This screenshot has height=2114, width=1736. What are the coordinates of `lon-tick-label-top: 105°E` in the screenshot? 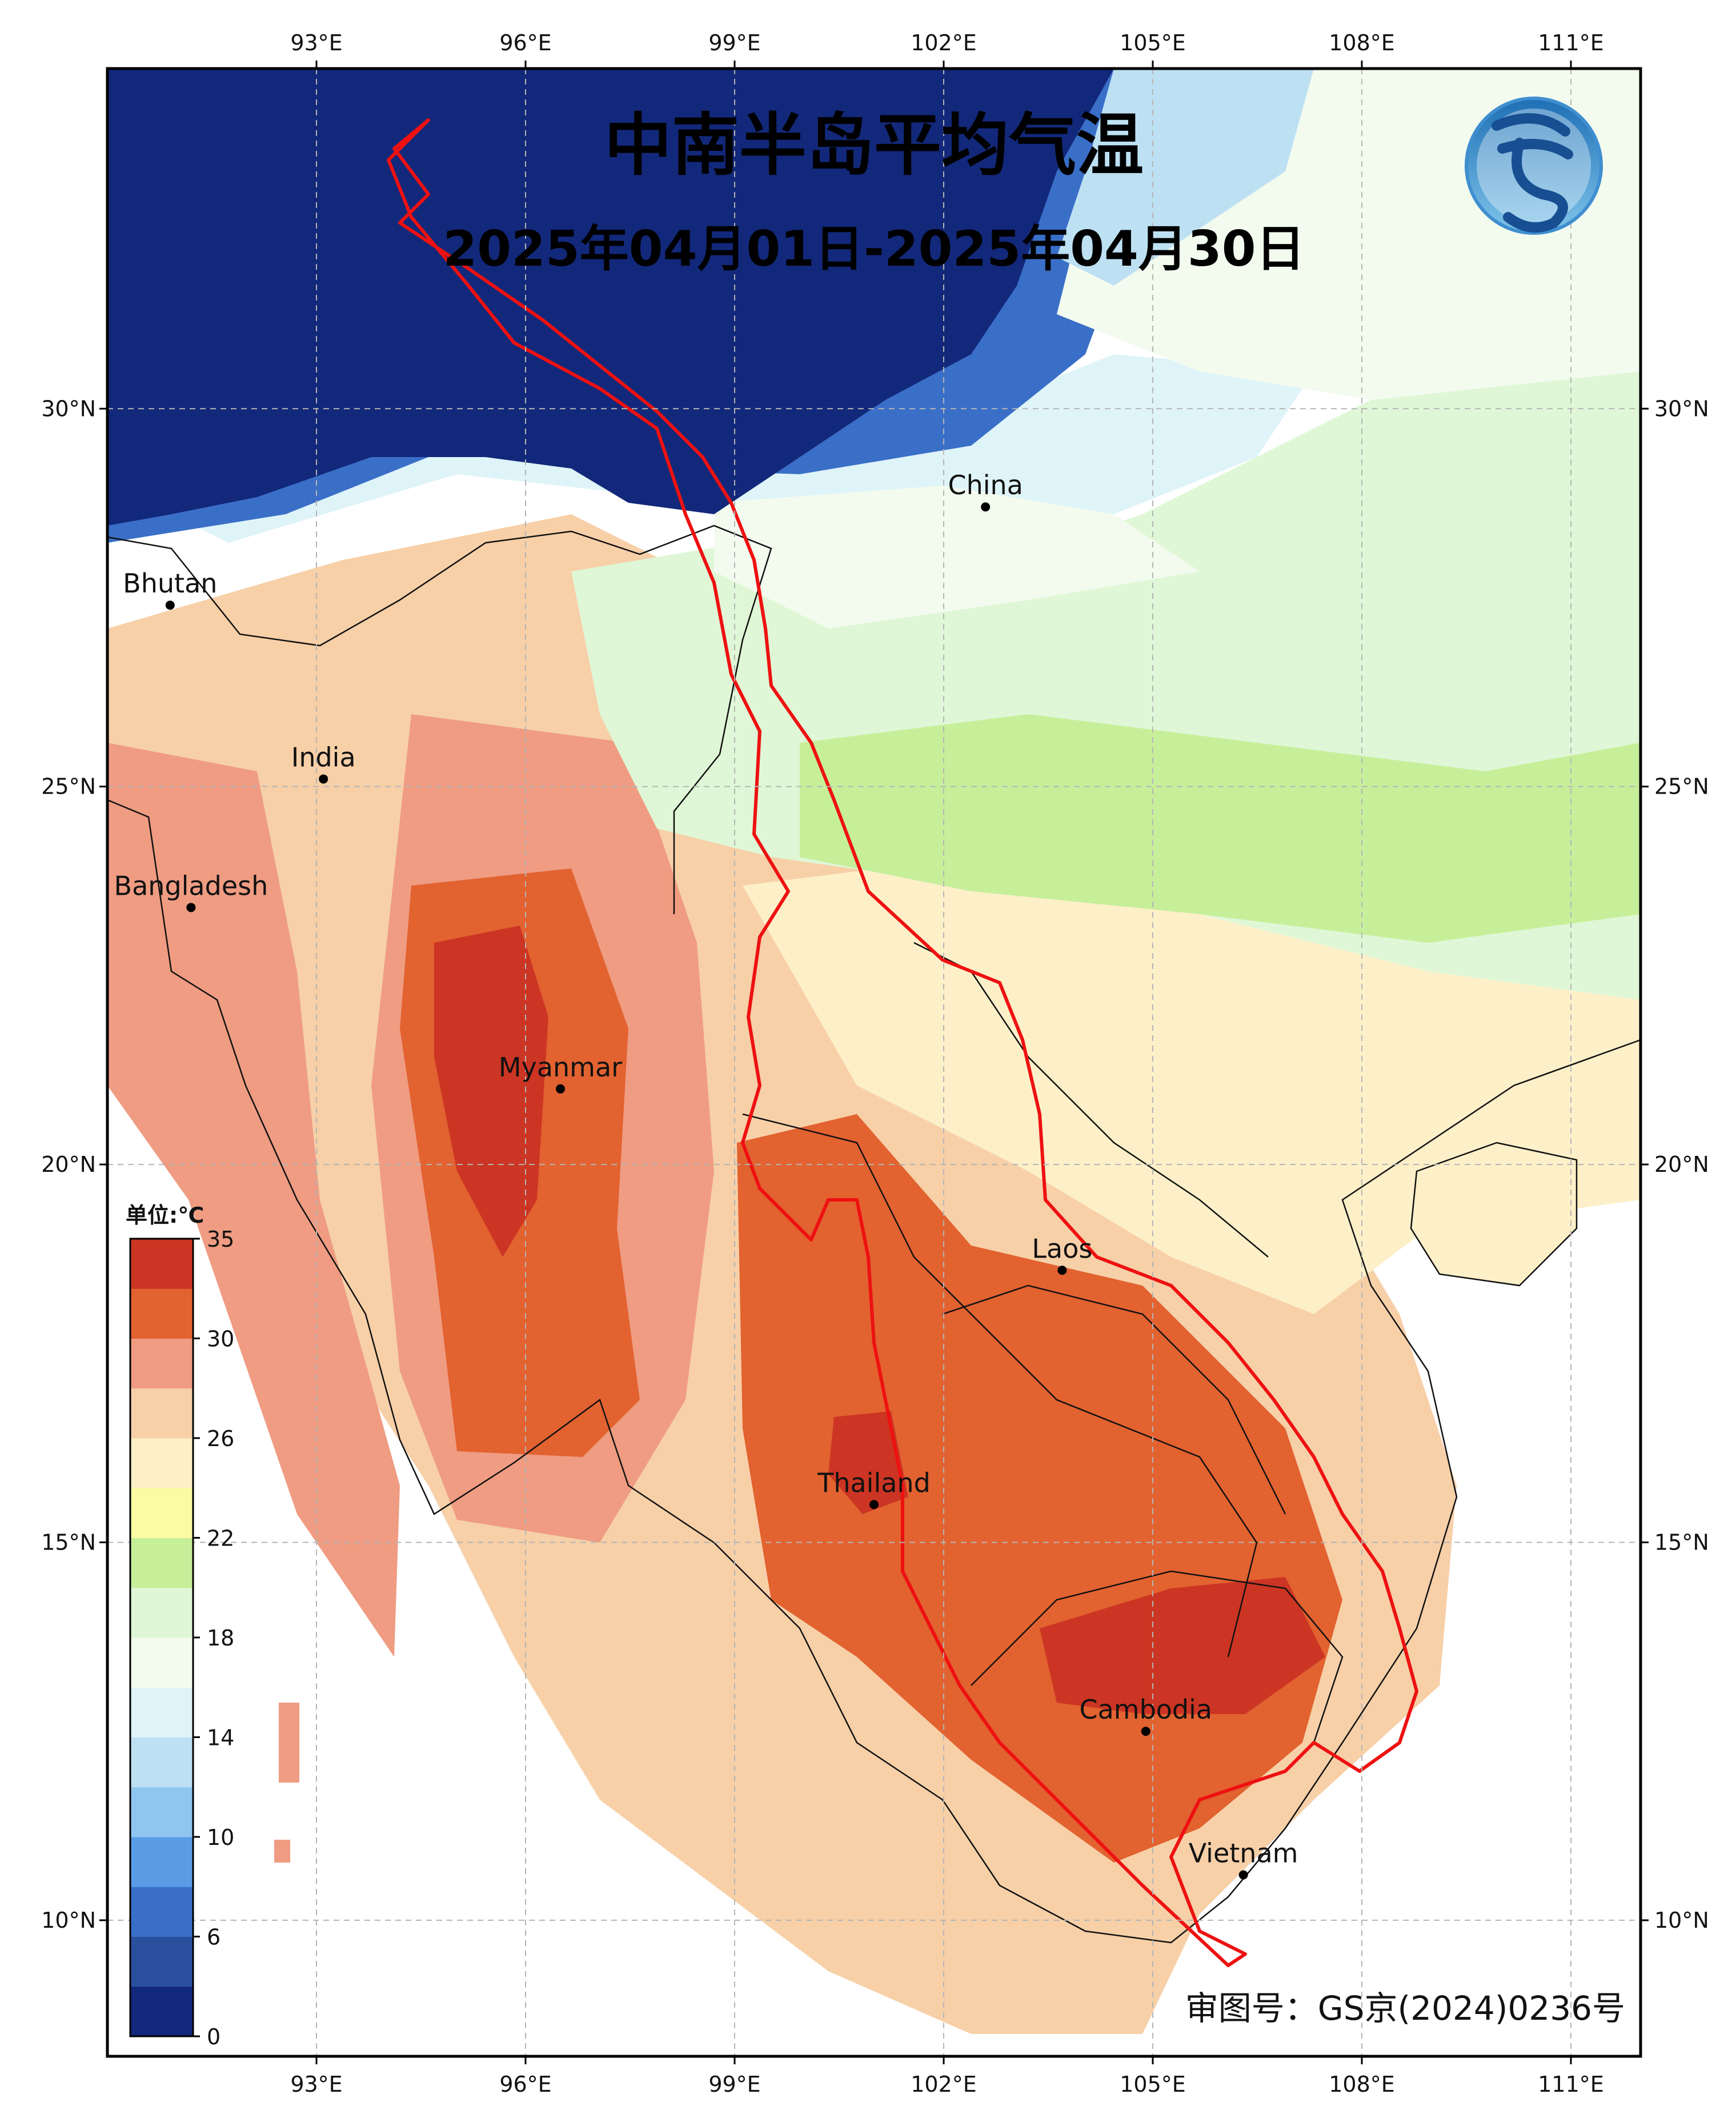 It's located at (1153, 43).